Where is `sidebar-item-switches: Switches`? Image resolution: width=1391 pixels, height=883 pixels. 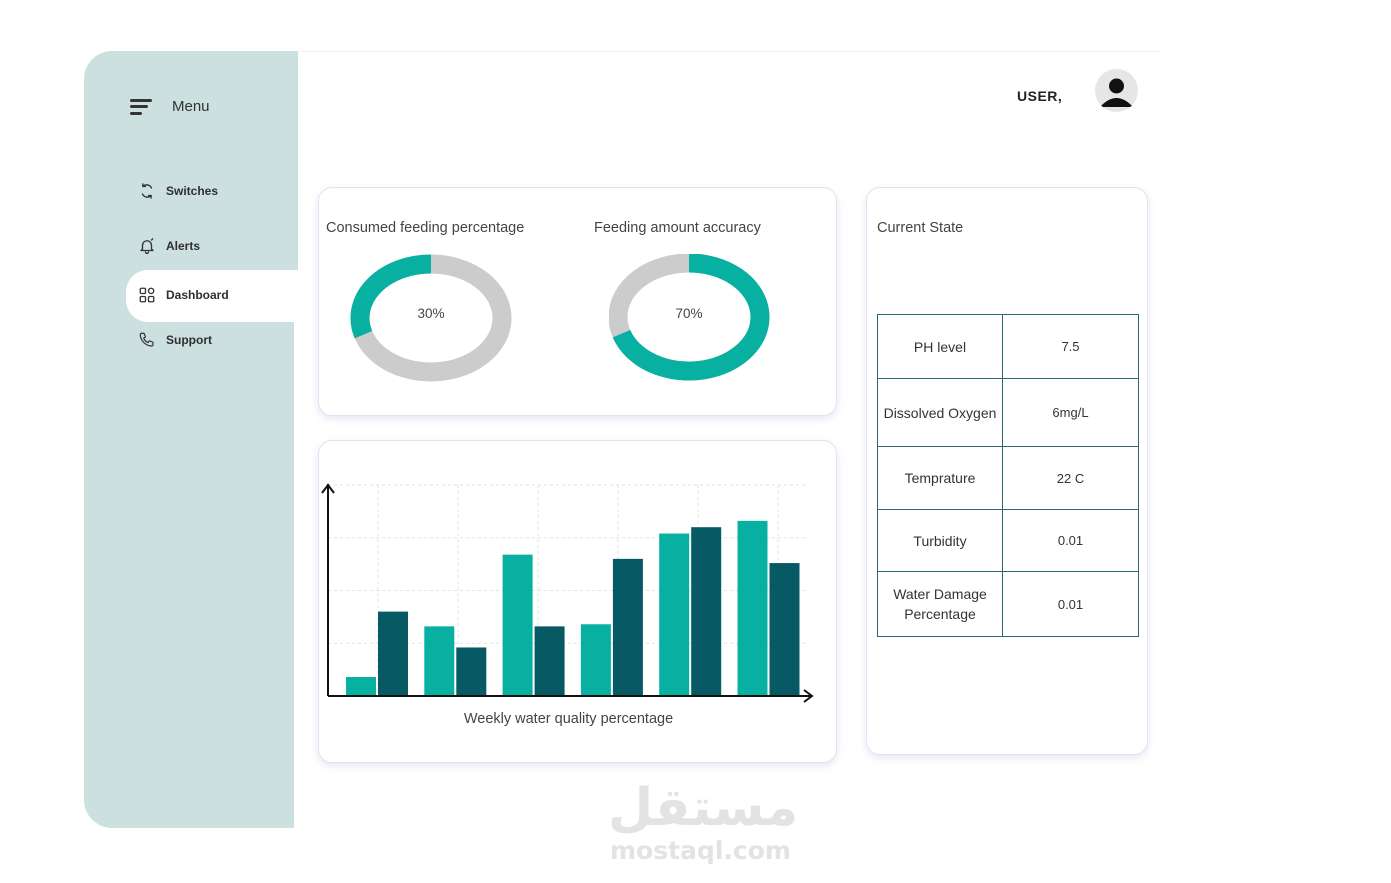
sidebar-item-switches: Switches is located at coordinates (178, 191).